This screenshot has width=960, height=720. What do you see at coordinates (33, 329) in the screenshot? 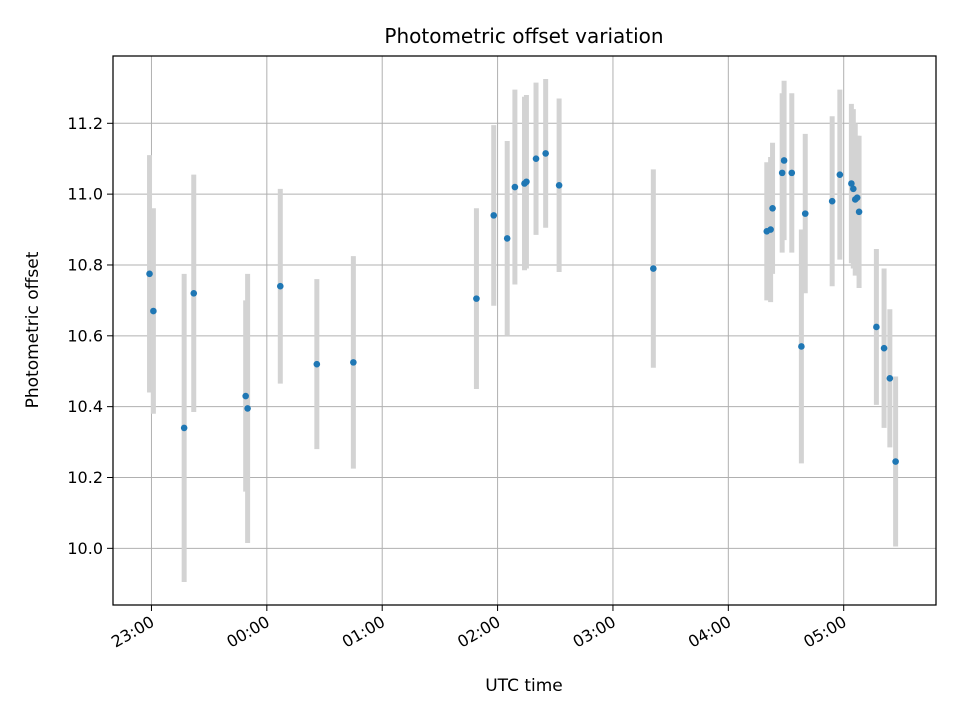
I see `y-axis-label: Photometric offset` at bounding box center [33, 329].